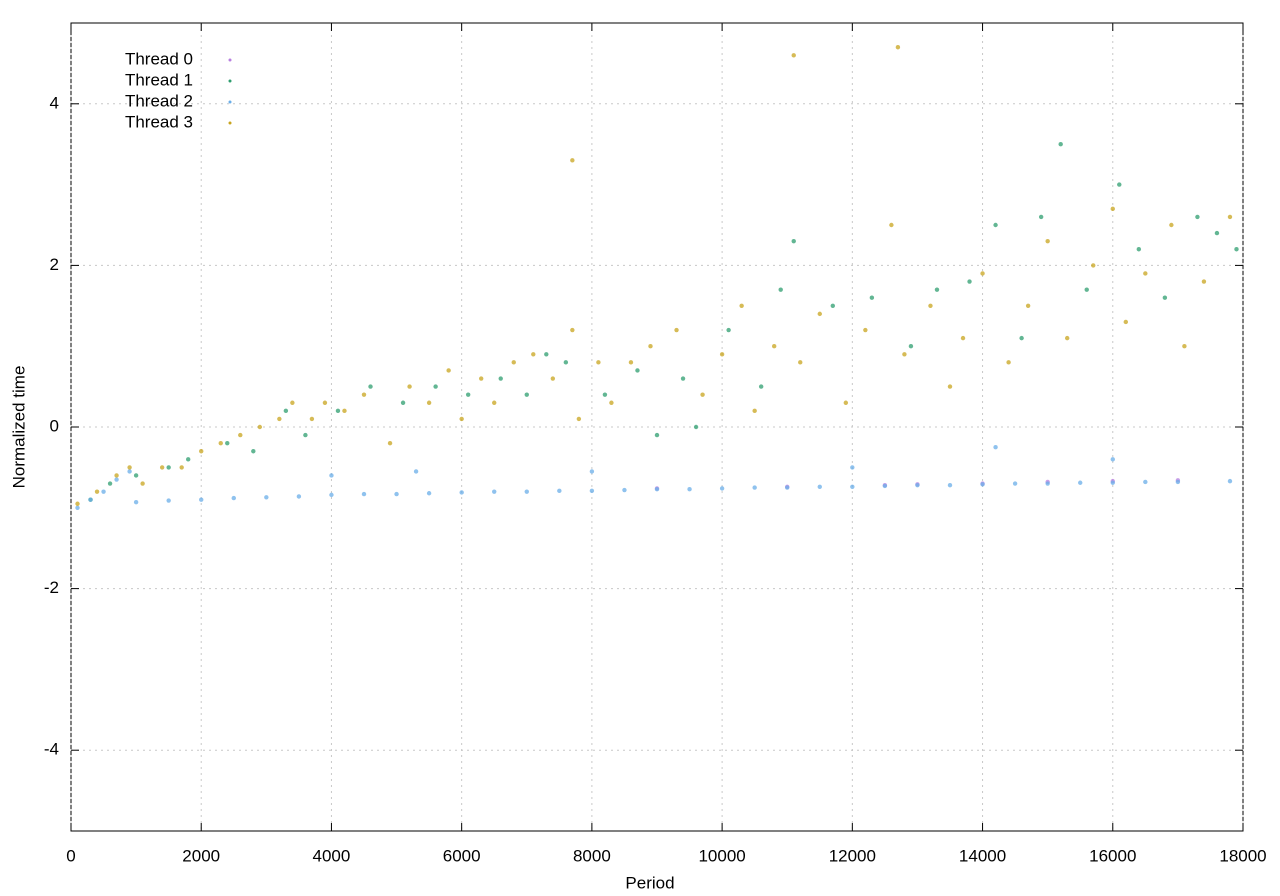 The width and height of the screenshot is (1280, 896). I want to click on y-axis-label: Normalized time, so click(18, 427).